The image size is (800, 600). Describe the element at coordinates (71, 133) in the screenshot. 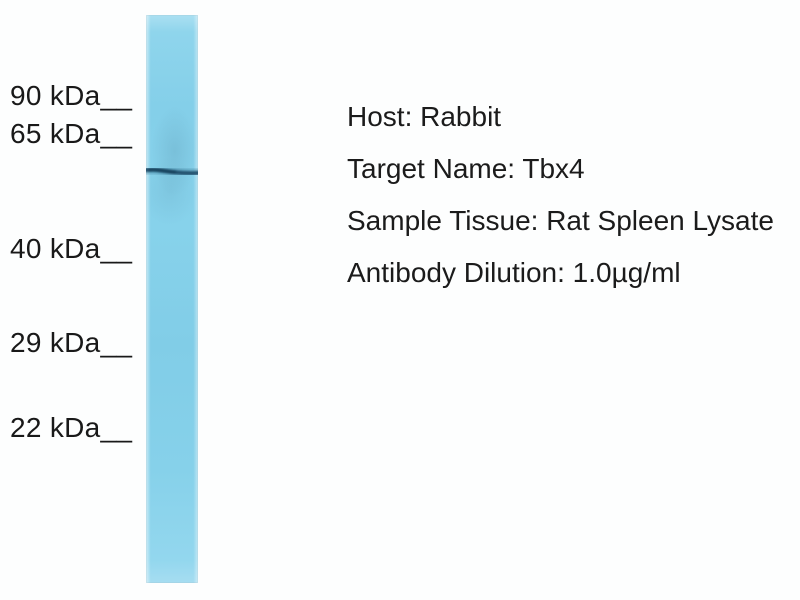

I see `marker-65kda-label: 65 kDa__` at that location.